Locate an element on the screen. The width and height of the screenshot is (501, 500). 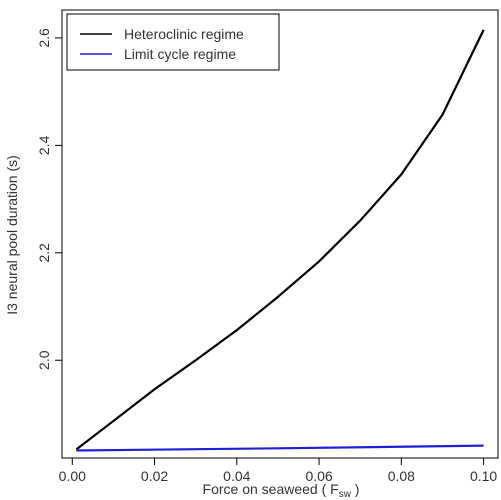
x-tick-label: 0.04 is located at coordinates (236, 476).